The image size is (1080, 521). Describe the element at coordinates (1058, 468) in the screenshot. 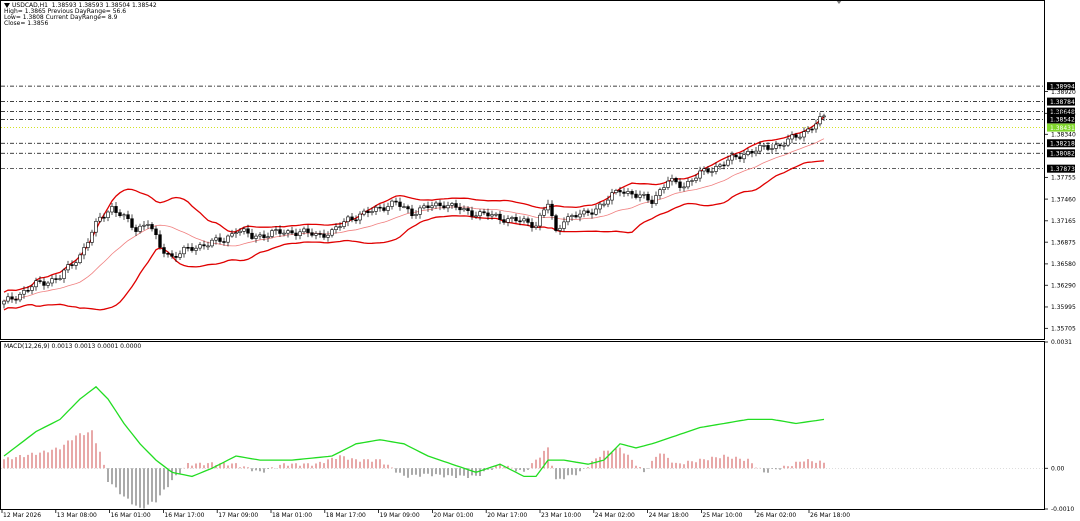

I see `macd-tick-label: 0.00` at that location.